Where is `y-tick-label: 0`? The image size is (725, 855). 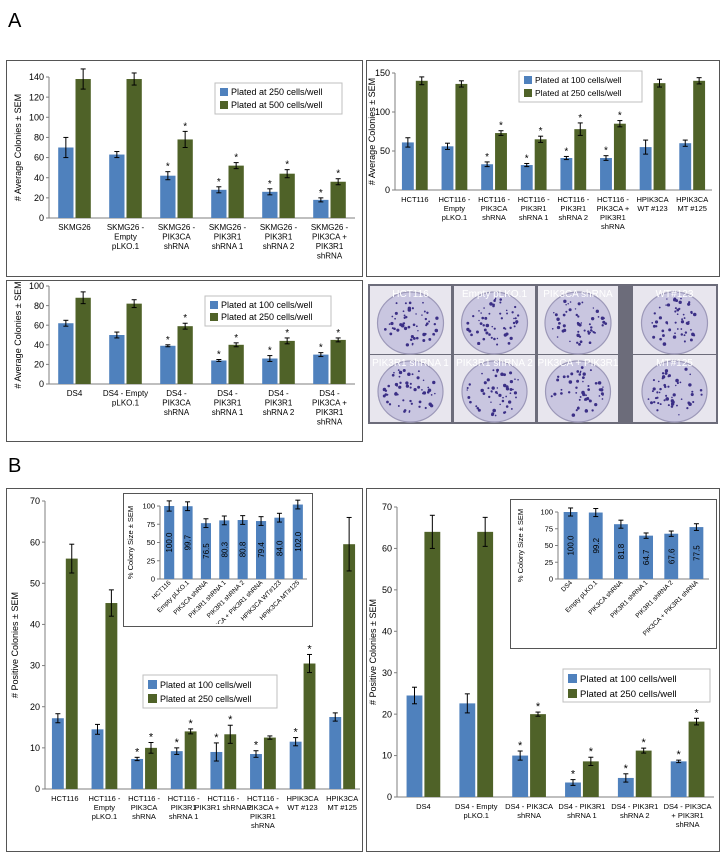
y-tick-label: 0 is located at coordinates (387, 190).